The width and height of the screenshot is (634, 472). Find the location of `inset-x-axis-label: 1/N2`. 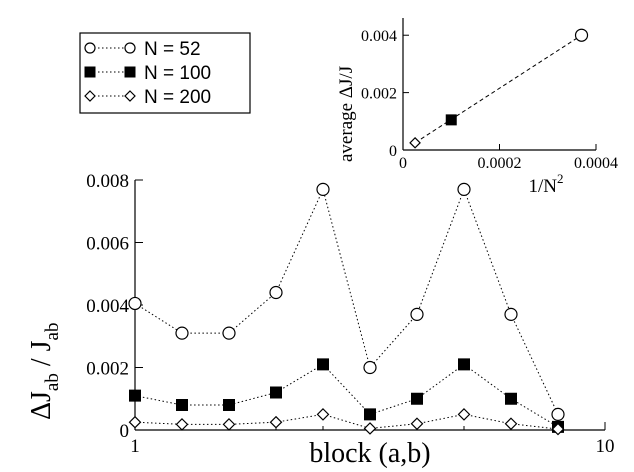

inset-x-axis-label: 1/N2 is located at coordinates (546, 184).